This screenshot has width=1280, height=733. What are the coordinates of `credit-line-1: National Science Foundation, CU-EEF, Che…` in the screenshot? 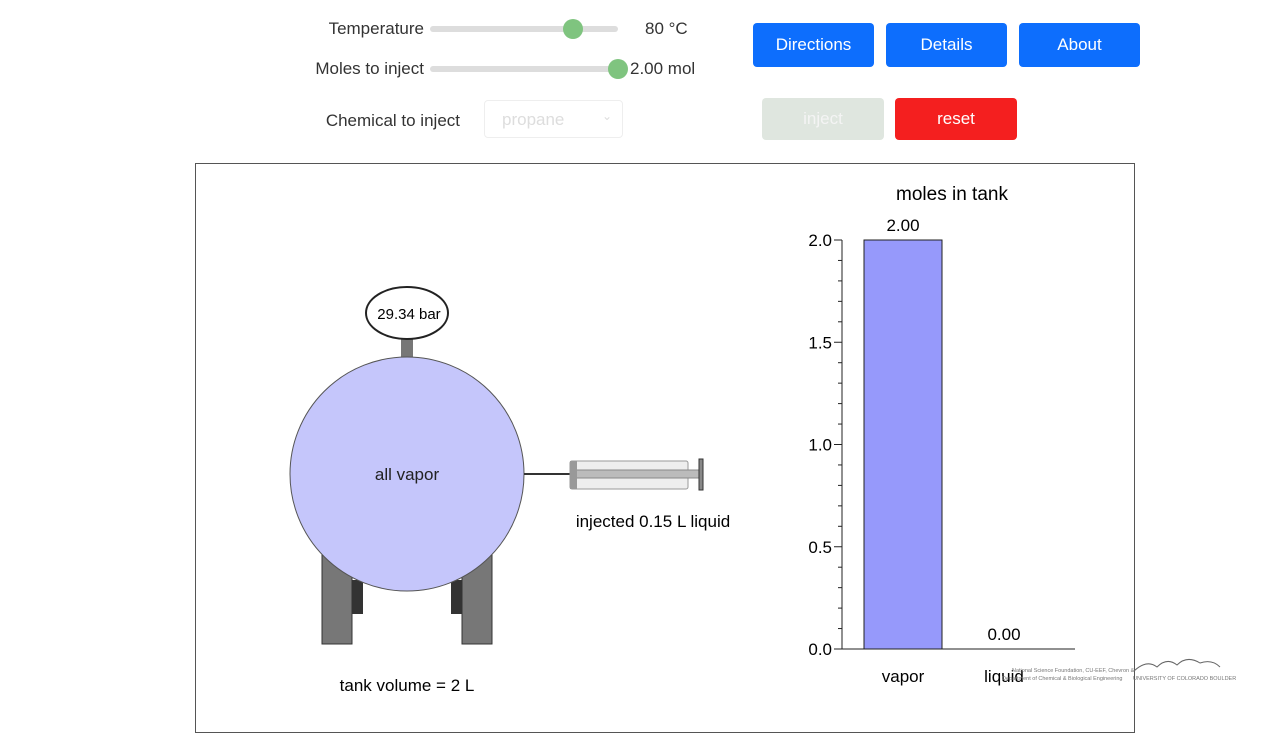 It's located at (1073, 671).